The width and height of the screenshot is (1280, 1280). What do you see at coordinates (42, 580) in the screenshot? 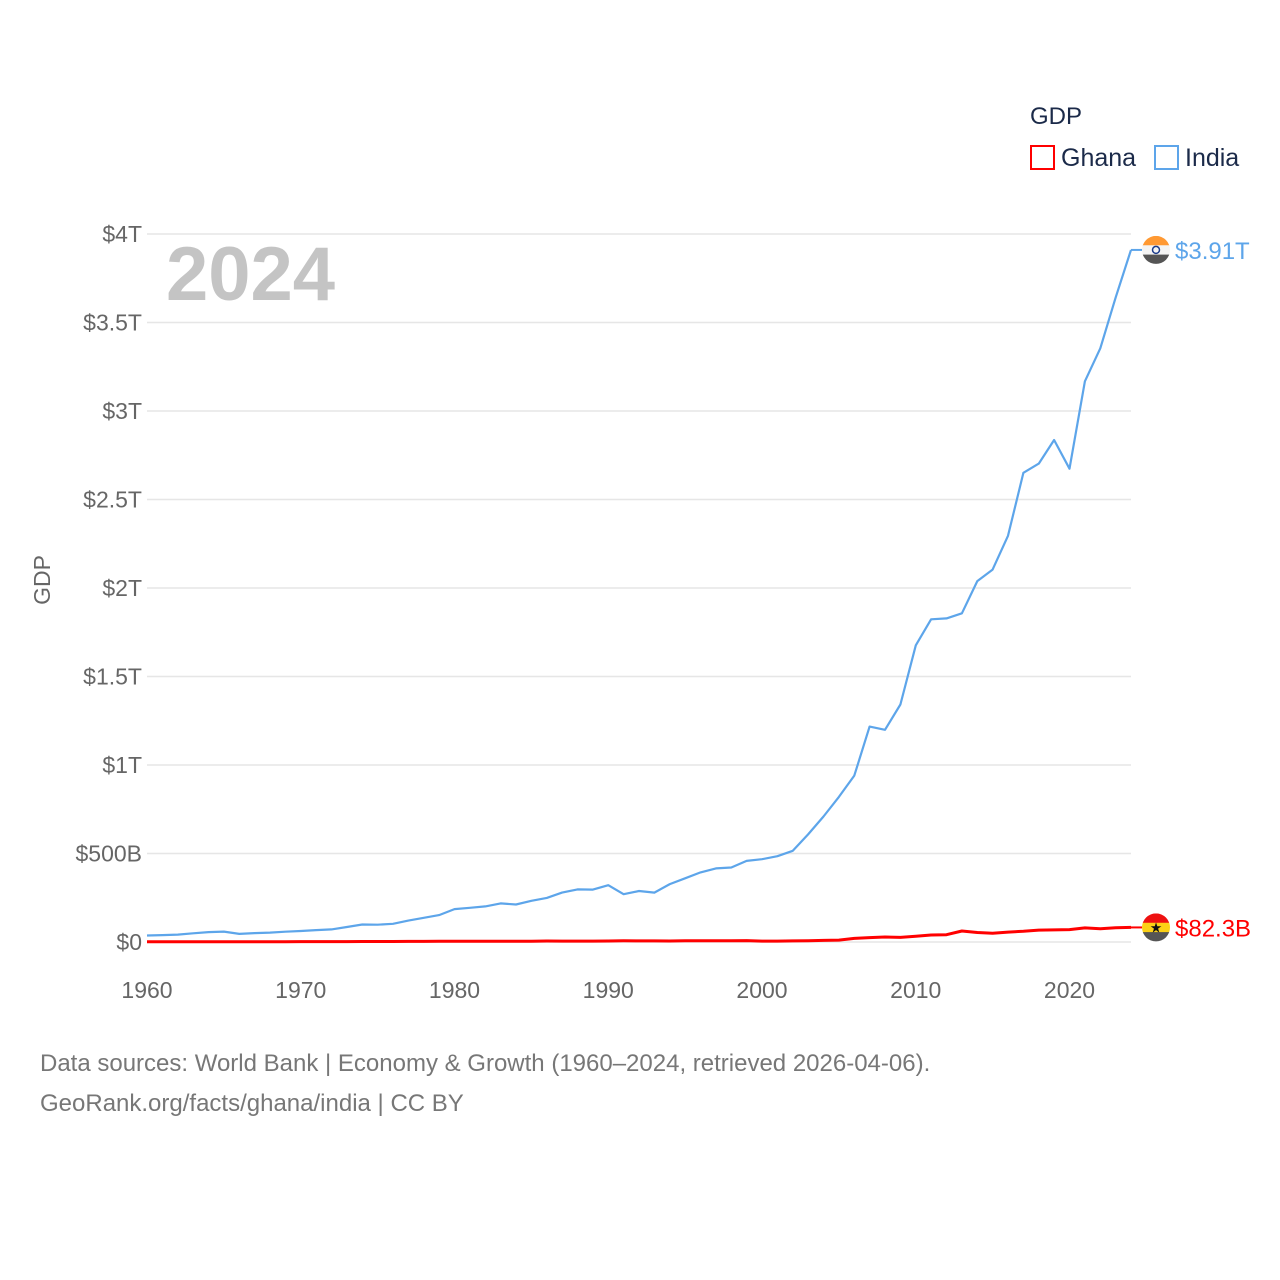
I see `y-axis-label: GDP` at bounding box center [42, 580].